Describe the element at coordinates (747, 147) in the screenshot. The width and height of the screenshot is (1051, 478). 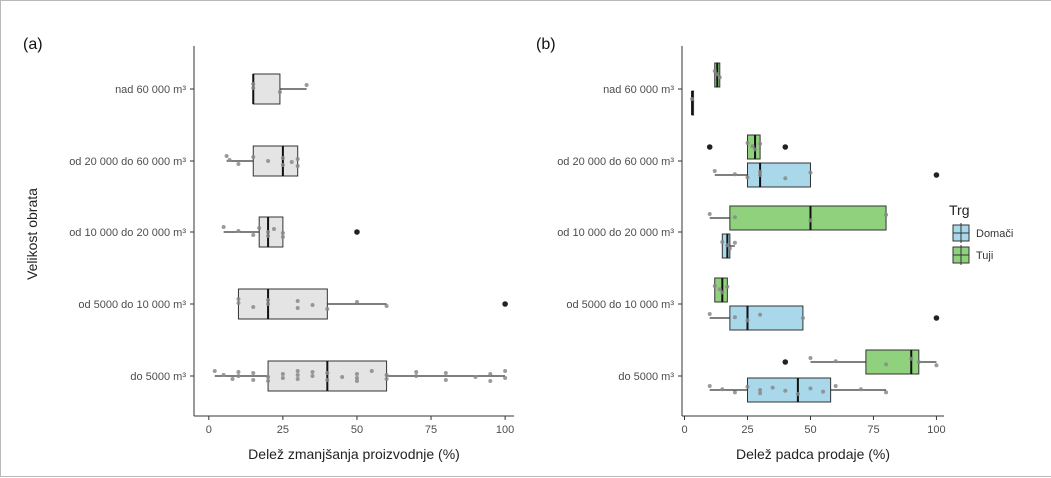
I see `panel-b-tuji-od-20-000-do-60-000-m3-group` at that location.